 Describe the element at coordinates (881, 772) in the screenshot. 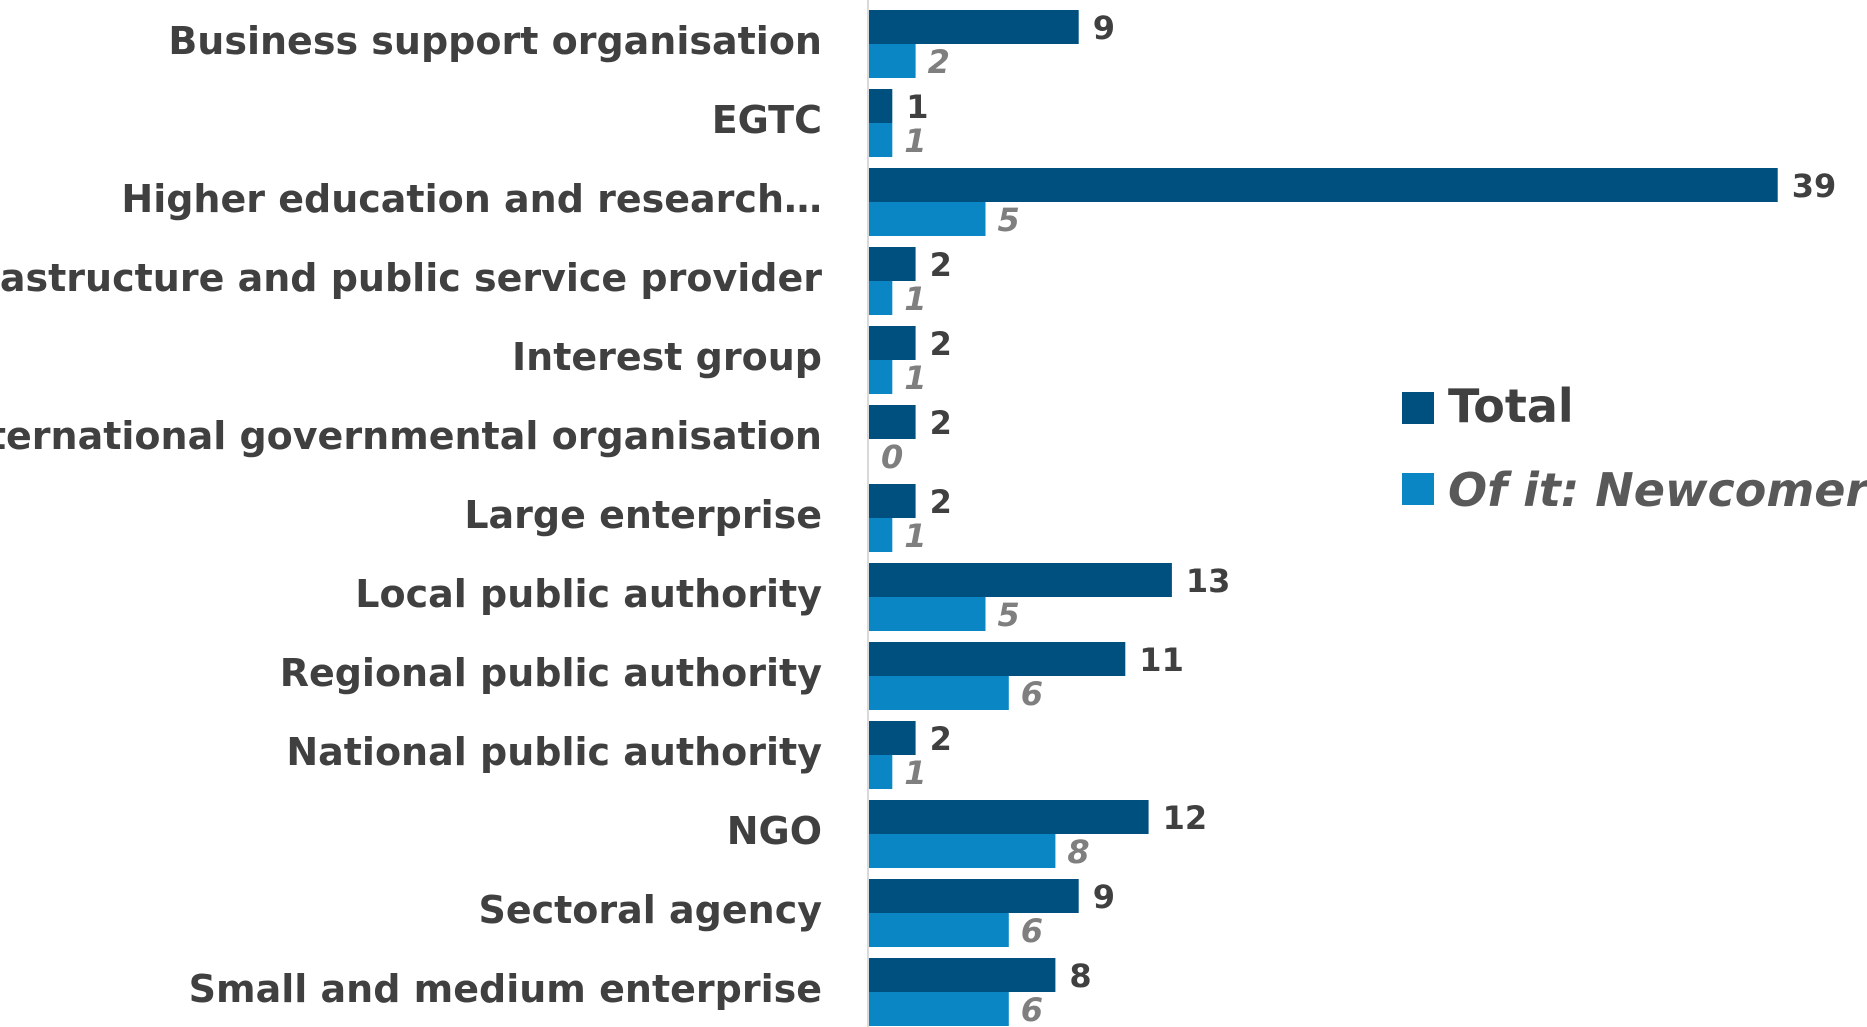

I see `bar-newcomers-national-public-authority` at that location.